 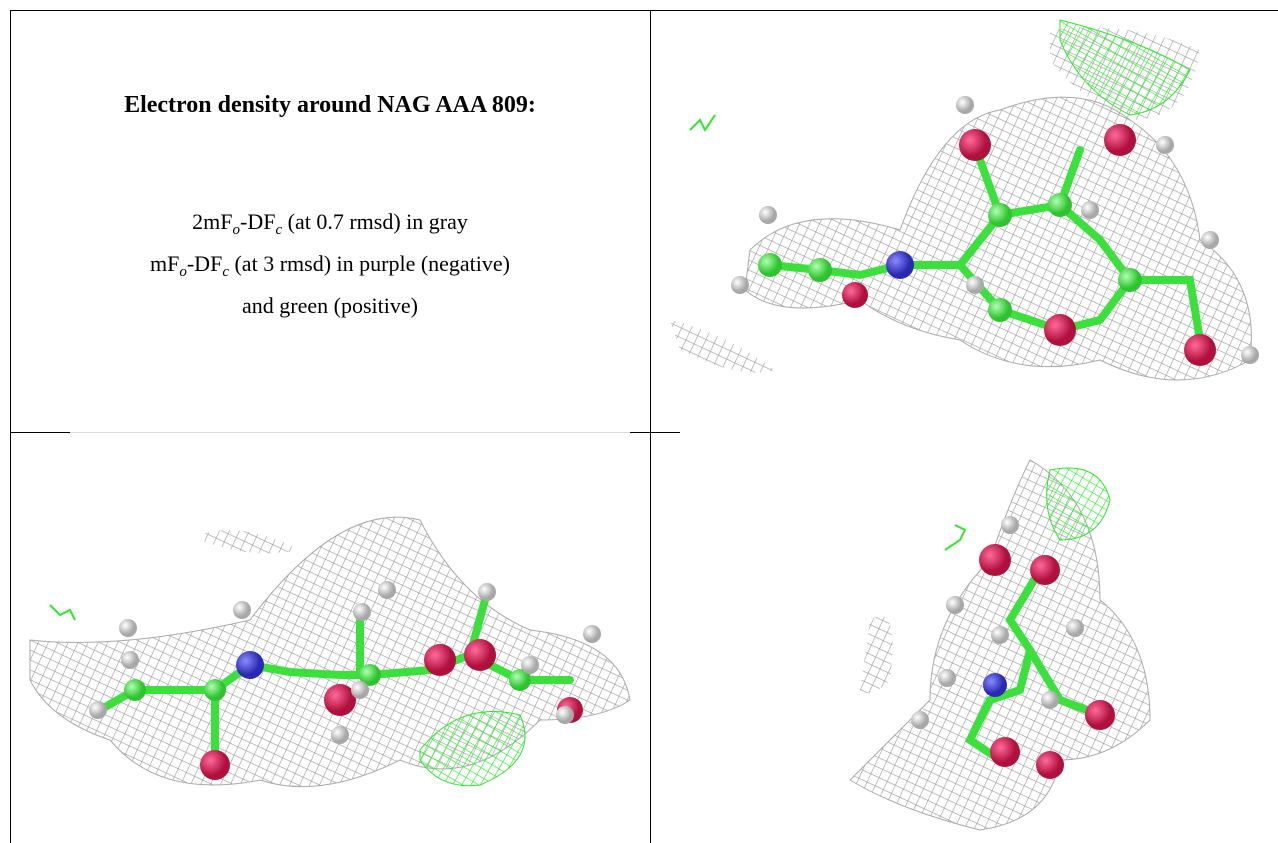 I want to click on title: Electron density around NAG AAA 809:, so click(x=330, y=105).